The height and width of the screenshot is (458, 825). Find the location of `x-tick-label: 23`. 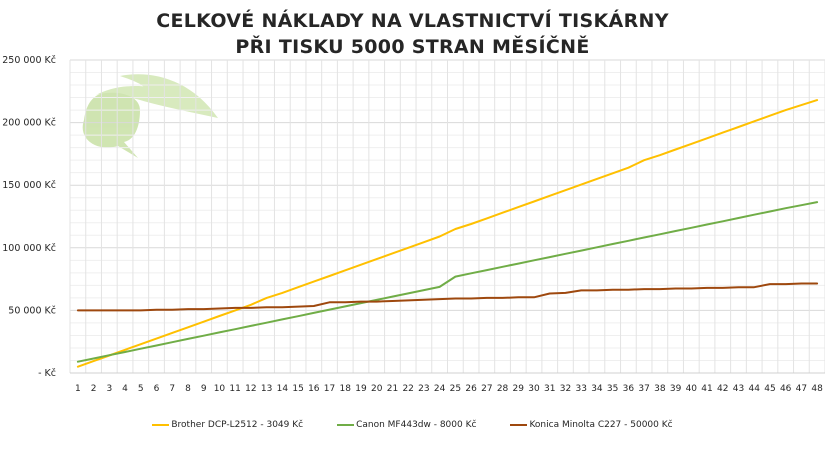

x-tick-label: 23 is located at coordinates (423, 389).